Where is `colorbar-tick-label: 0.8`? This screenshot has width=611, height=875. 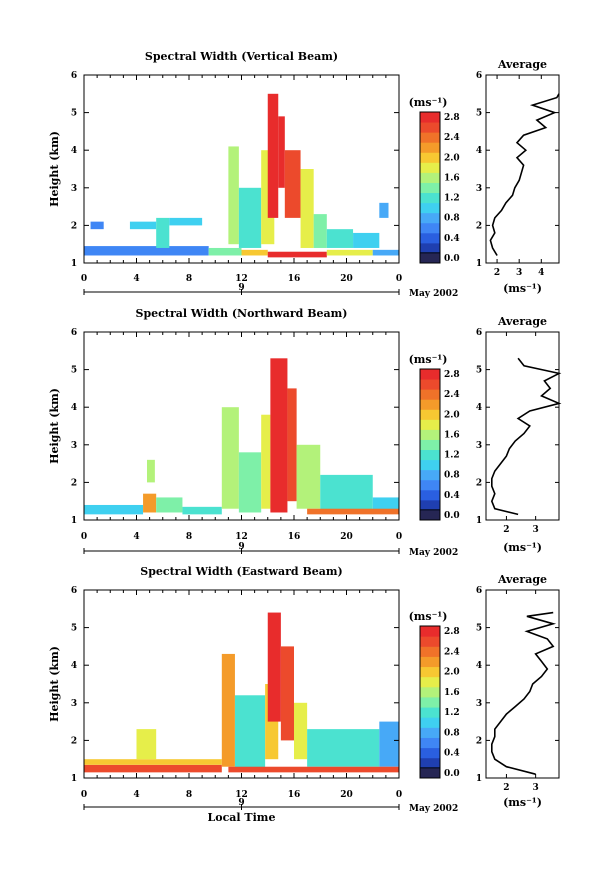
colorbar-tick-label: 0.8 is located at coordinates (452, 733).